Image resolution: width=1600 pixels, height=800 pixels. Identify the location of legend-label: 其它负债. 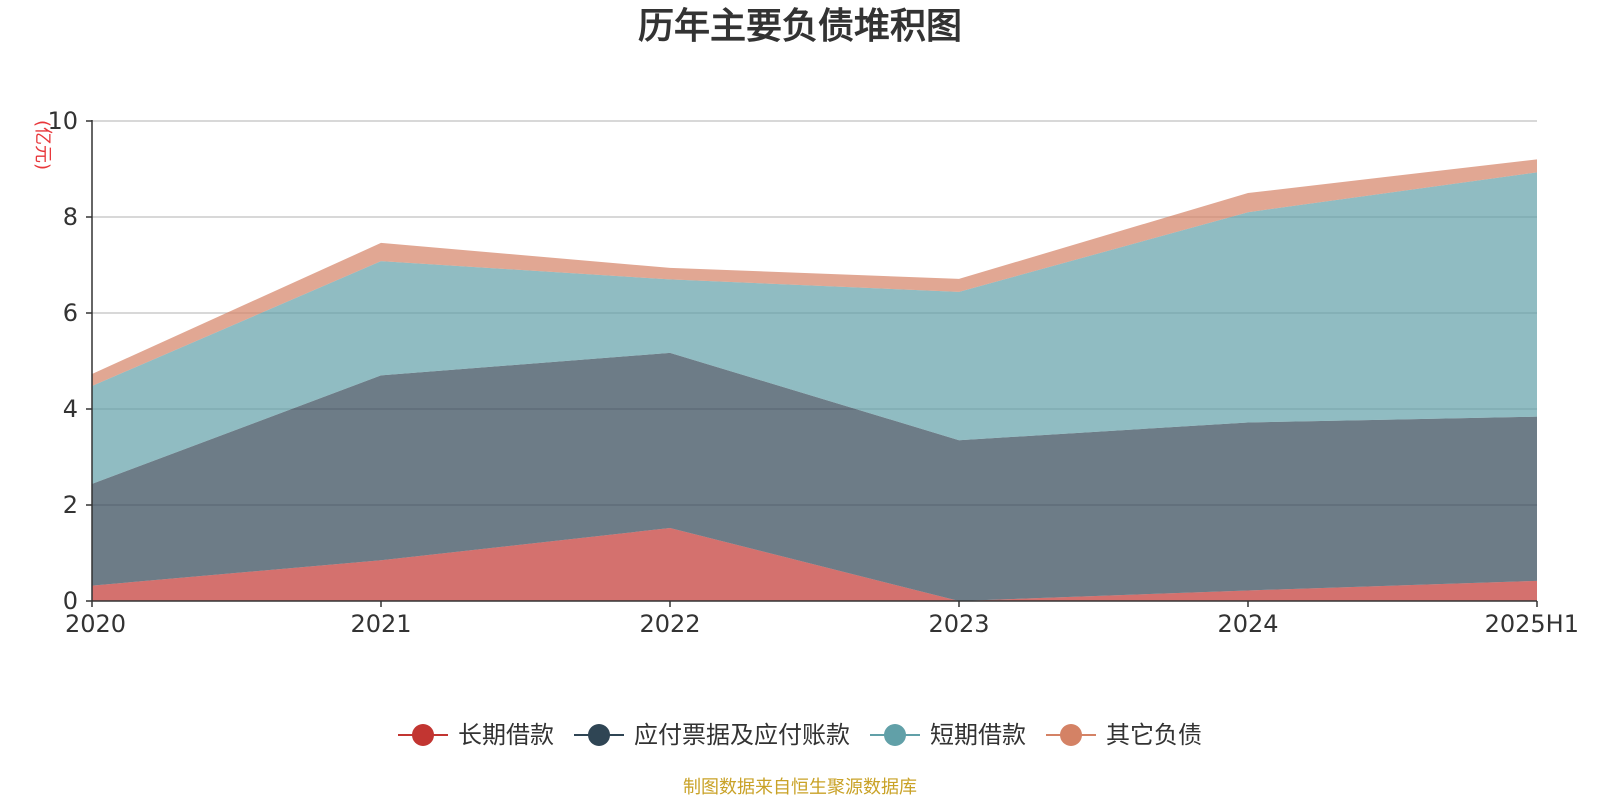
(1154, 735).